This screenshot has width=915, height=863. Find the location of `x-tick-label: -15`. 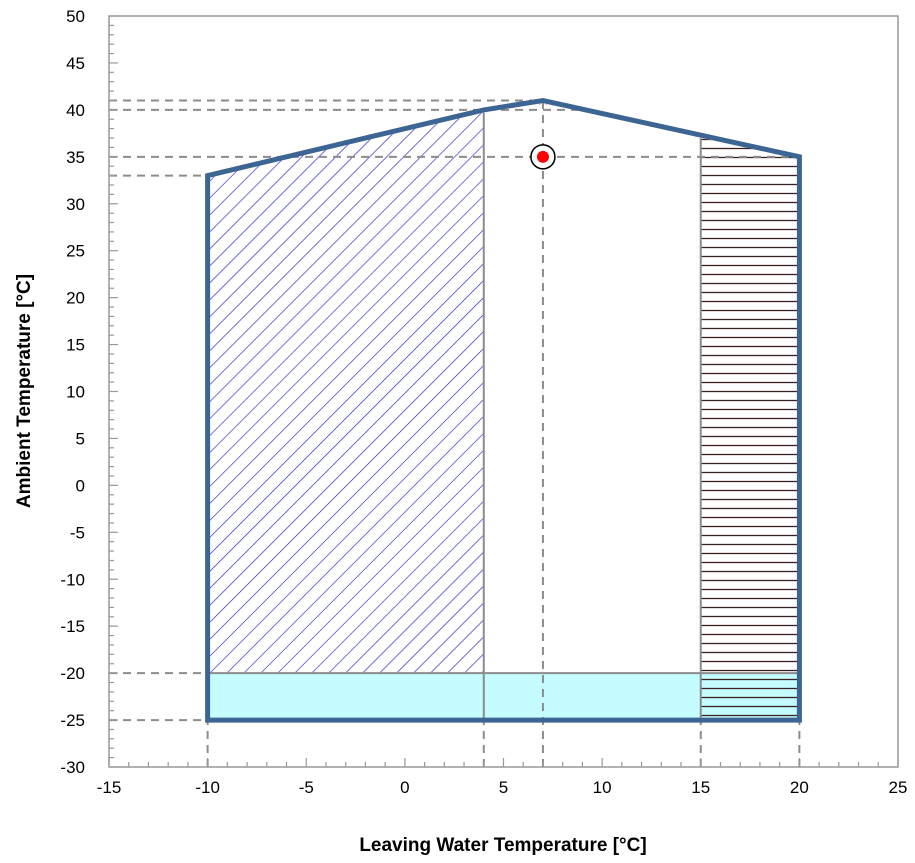

x-tick-label: -15 is located at coordinates (109, 787).